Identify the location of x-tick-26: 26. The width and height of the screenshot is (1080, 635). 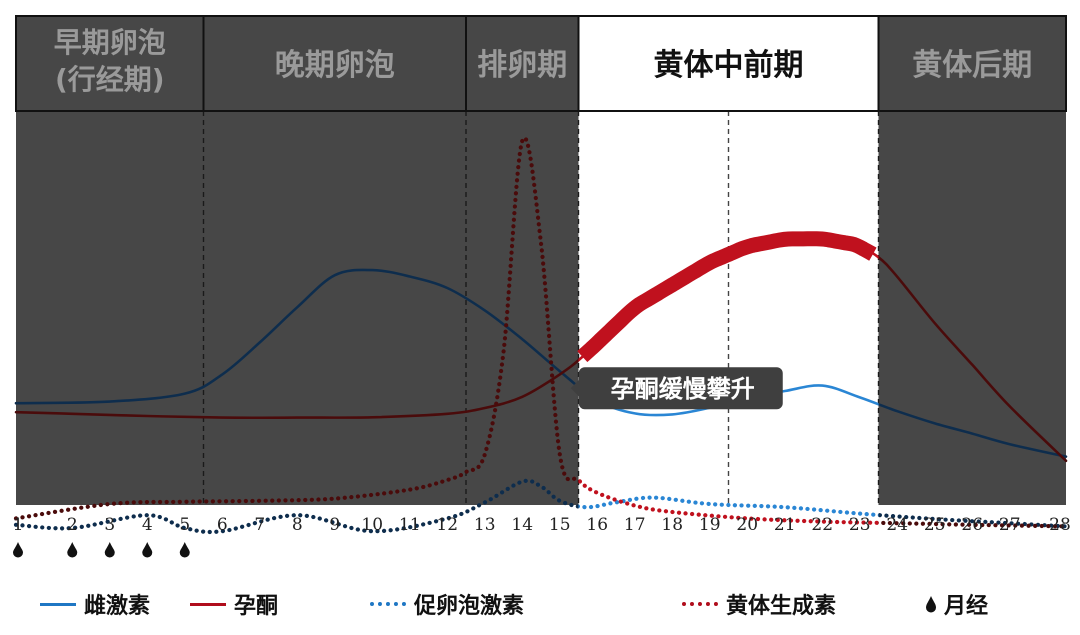
(972, 525).